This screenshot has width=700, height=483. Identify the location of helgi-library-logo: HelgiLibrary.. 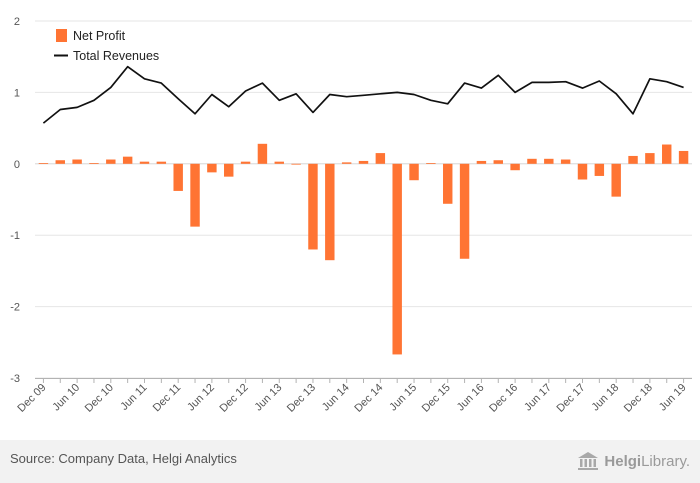
(633, 461).